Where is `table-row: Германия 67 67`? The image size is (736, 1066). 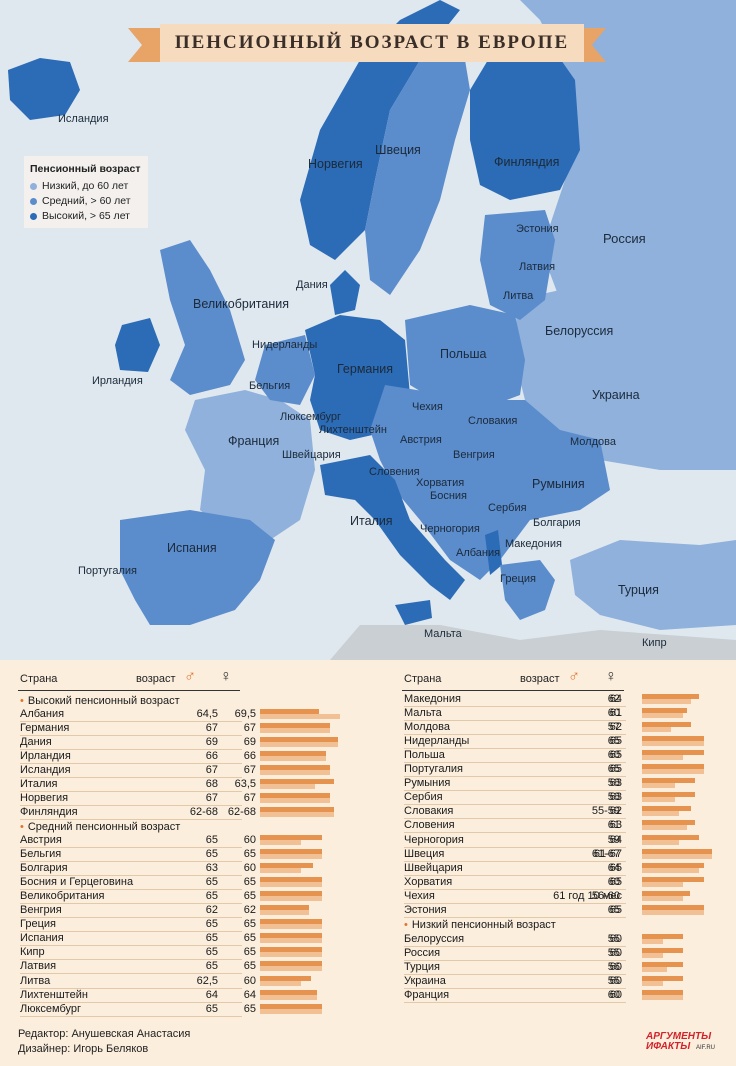
table-row: Германия 67 67 is located at coordinates (138, 729).